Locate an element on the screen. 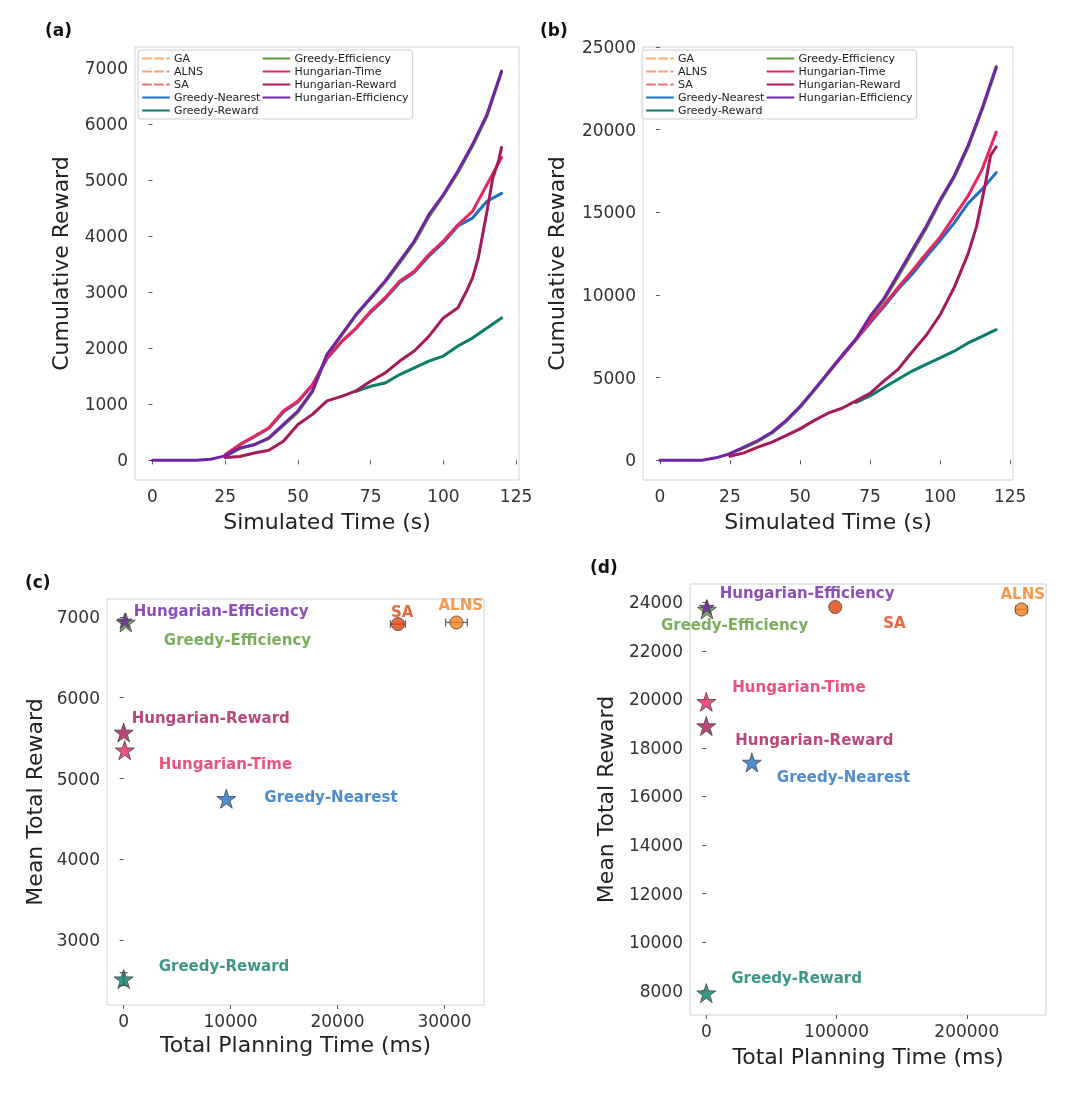  x-tick-label: 30000 is located at coordinates (444, 1020).